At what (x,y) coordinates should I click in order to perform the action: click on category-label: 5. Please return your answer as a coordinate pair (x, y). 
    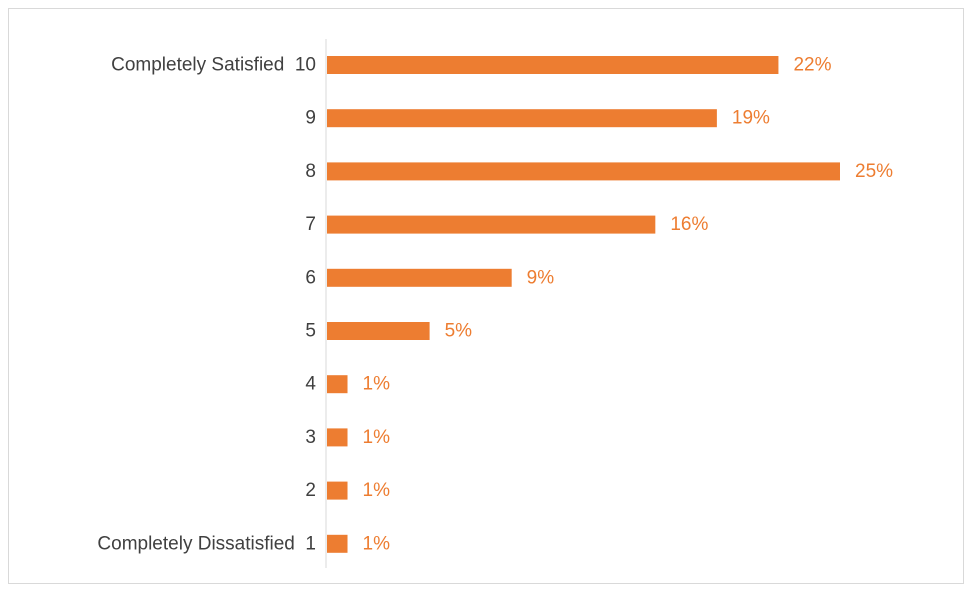
    Looking at the image, I should click on (310, 331).